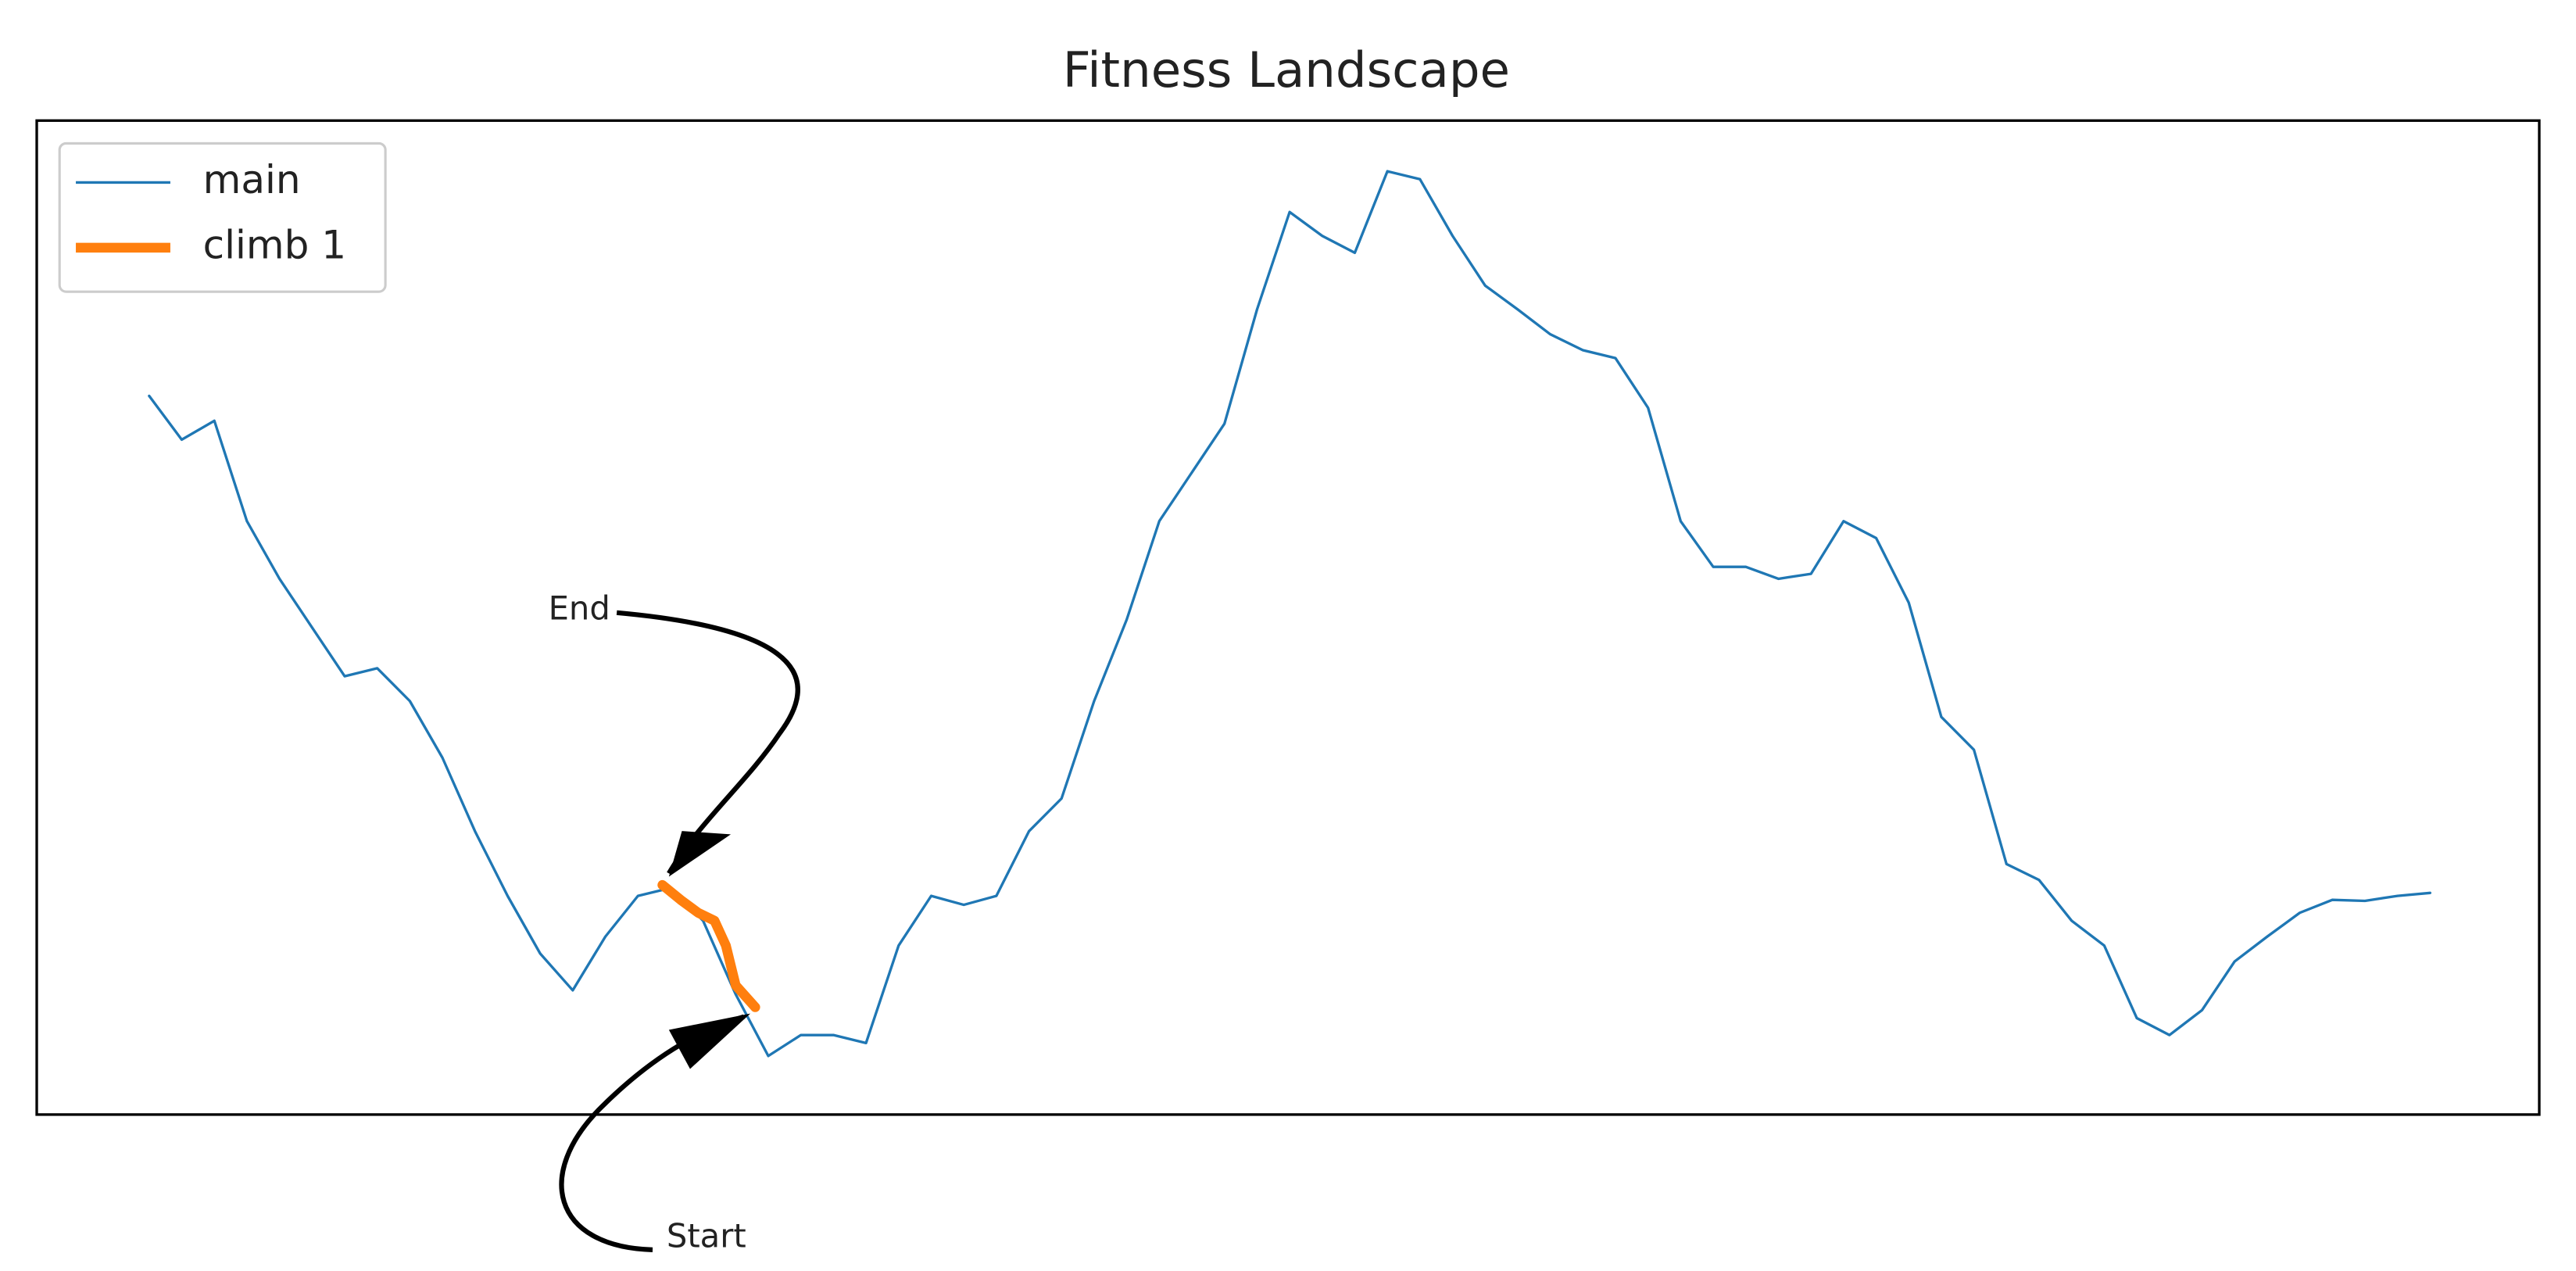 This screenshot has width=2576, height=1271. I want to click on legend: main climb 1, so click(222, 217).